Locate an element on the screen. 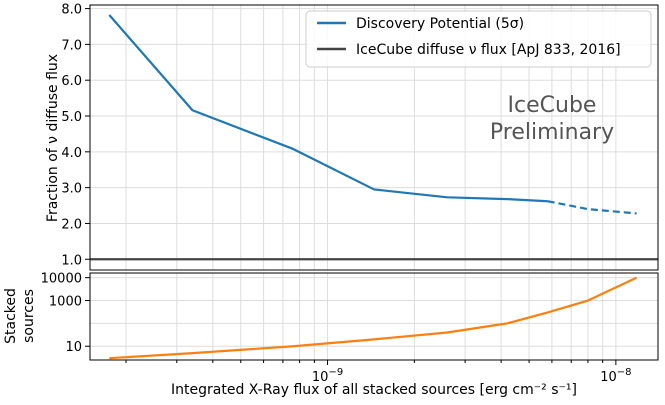  legend-label-diffuse: IceCube diffuse ν flux [ApJ 833, 2016] is located at coordinates (488, 50).